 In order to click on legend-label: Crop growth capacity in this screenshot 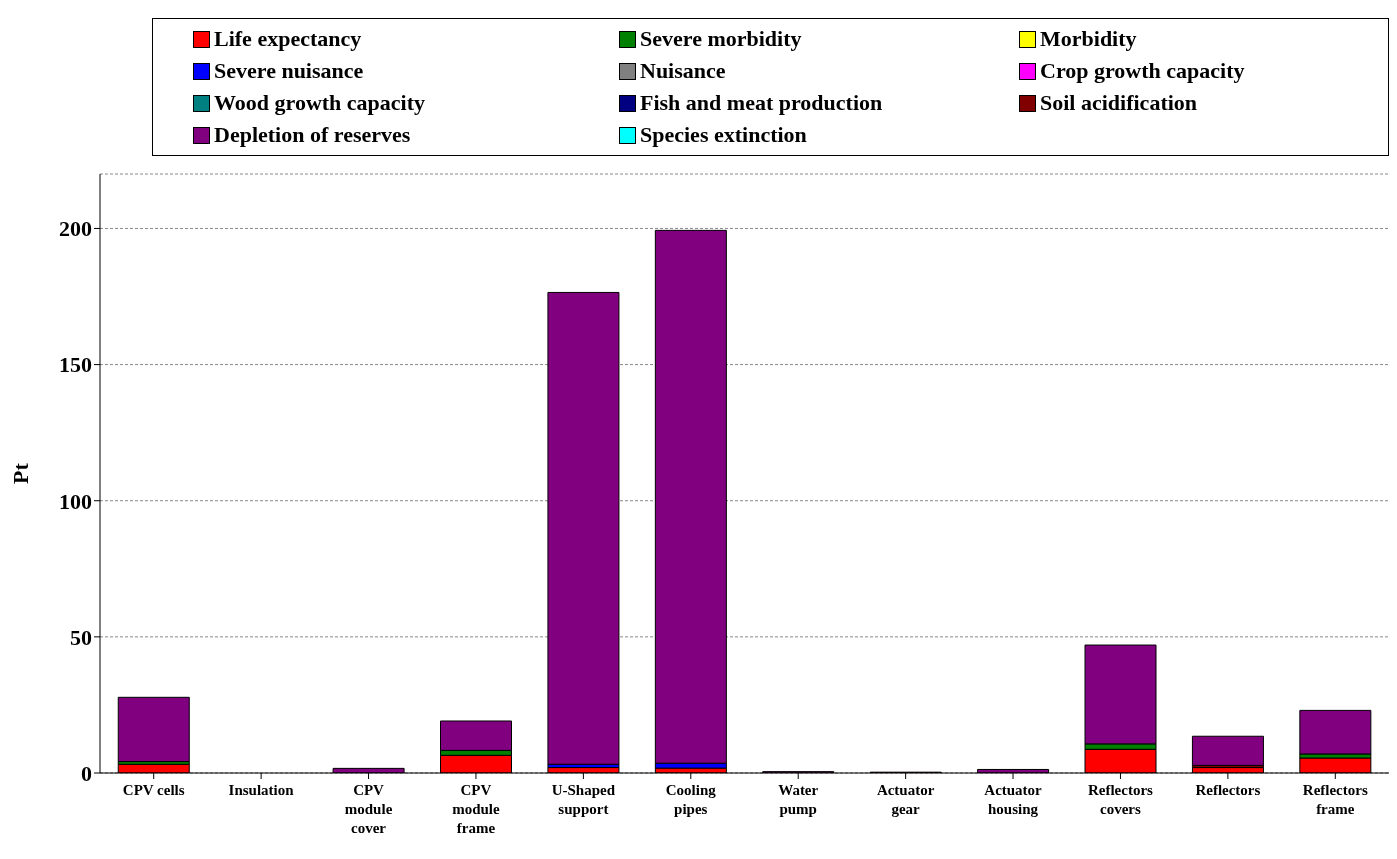, I will do `click(1142, 71)`.